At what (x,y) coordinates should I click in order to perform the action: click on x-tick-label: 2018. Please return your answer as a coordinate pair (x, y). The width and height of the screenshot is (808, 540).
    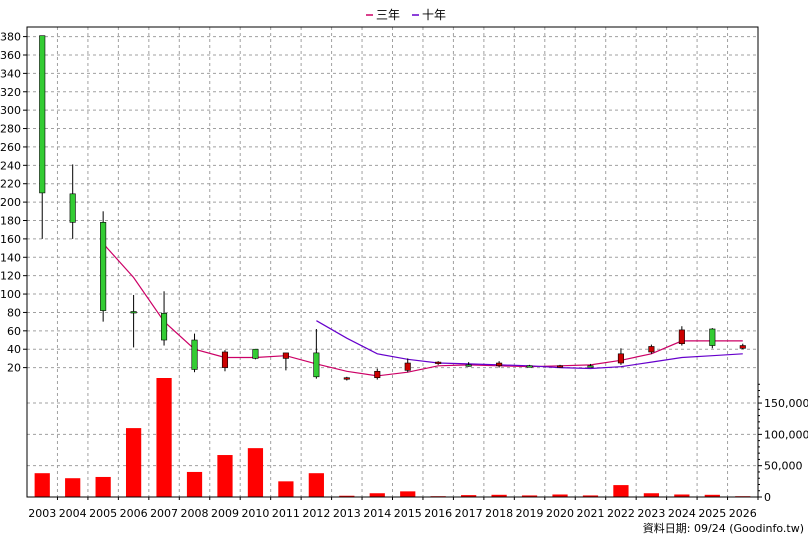
    Looking at the image, I should click on (499, 513).